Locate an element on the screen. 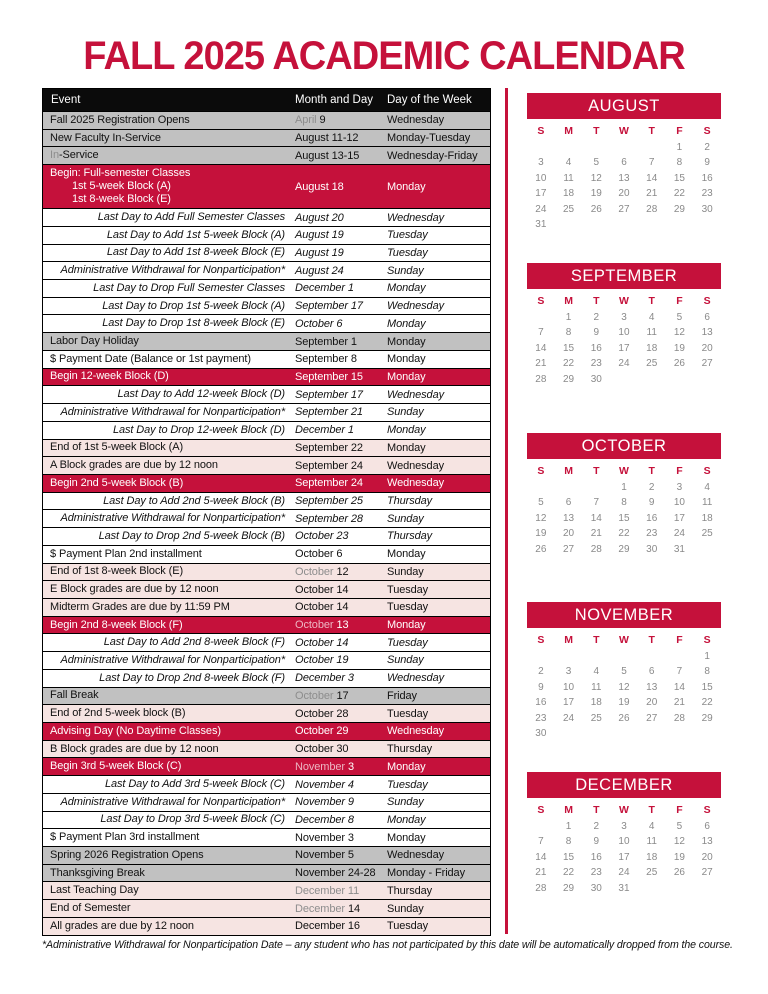 This screenshot has height=994, width=768. month-day-text: 13 is located at coordinates (342, 625).